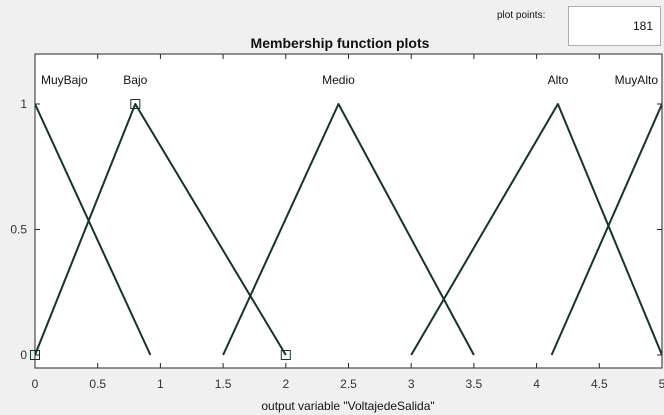 The image size is (664, 415). Describe the element at coordinates (285, 384) in the screenshot. I see `x-tick-label: 2` at that location.